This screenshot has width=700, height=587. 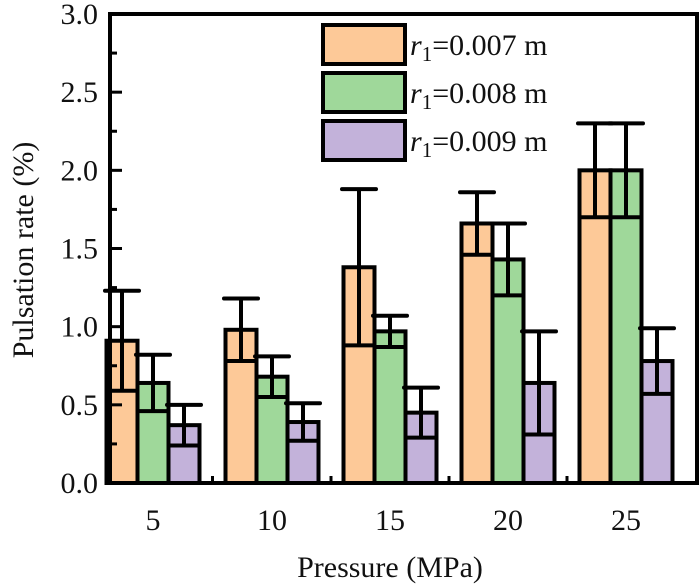 What do you see at coordinates (390, 567) in the screenshot?
I see `x-axis-title: Pressure (MPa)` at bounding box center [390, 567].